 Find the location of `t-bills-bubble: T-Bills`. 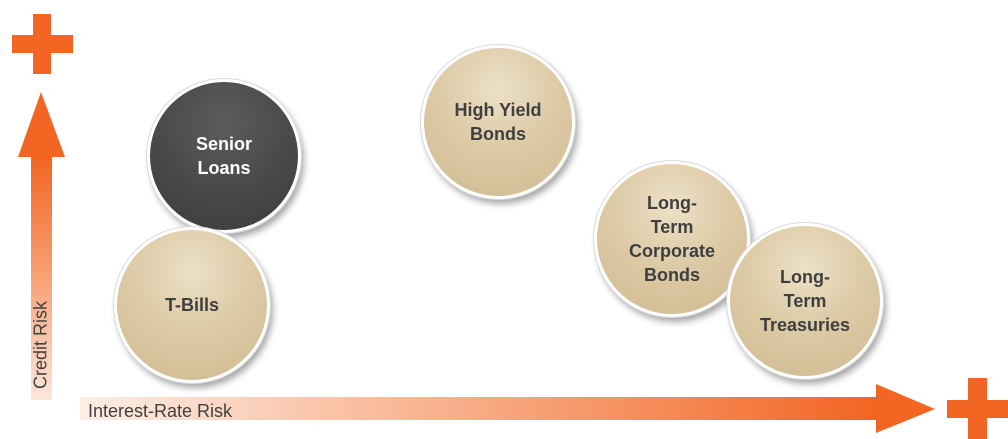

t-bills-bubble: T-Bills is located at coordinates (192, 305).